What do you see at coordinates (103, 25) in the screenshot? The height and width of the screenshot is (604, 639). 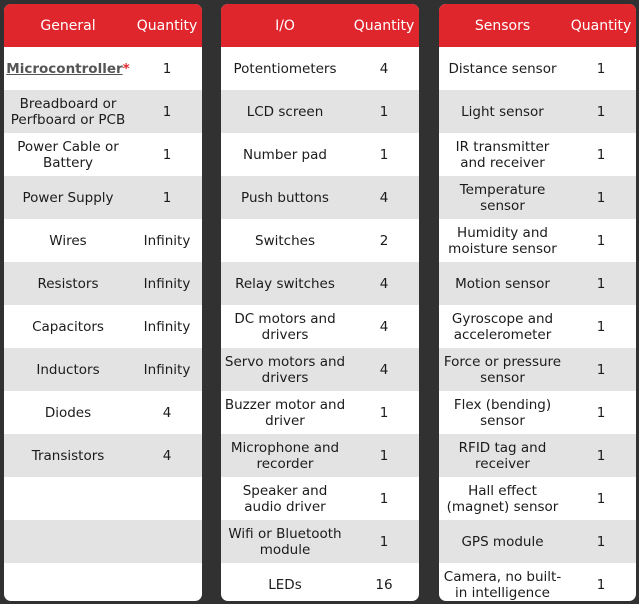 I see `general-header: General Quantity` at bounding box center [103, 25].